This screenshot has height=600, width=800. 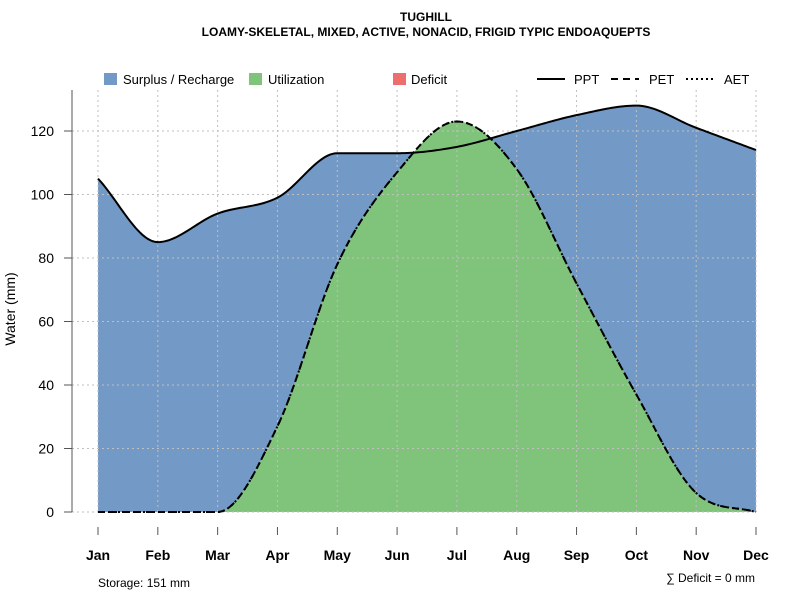 I want to click on legend-label-surplus: Surplus / Recharge, so click(x=178, y=79).